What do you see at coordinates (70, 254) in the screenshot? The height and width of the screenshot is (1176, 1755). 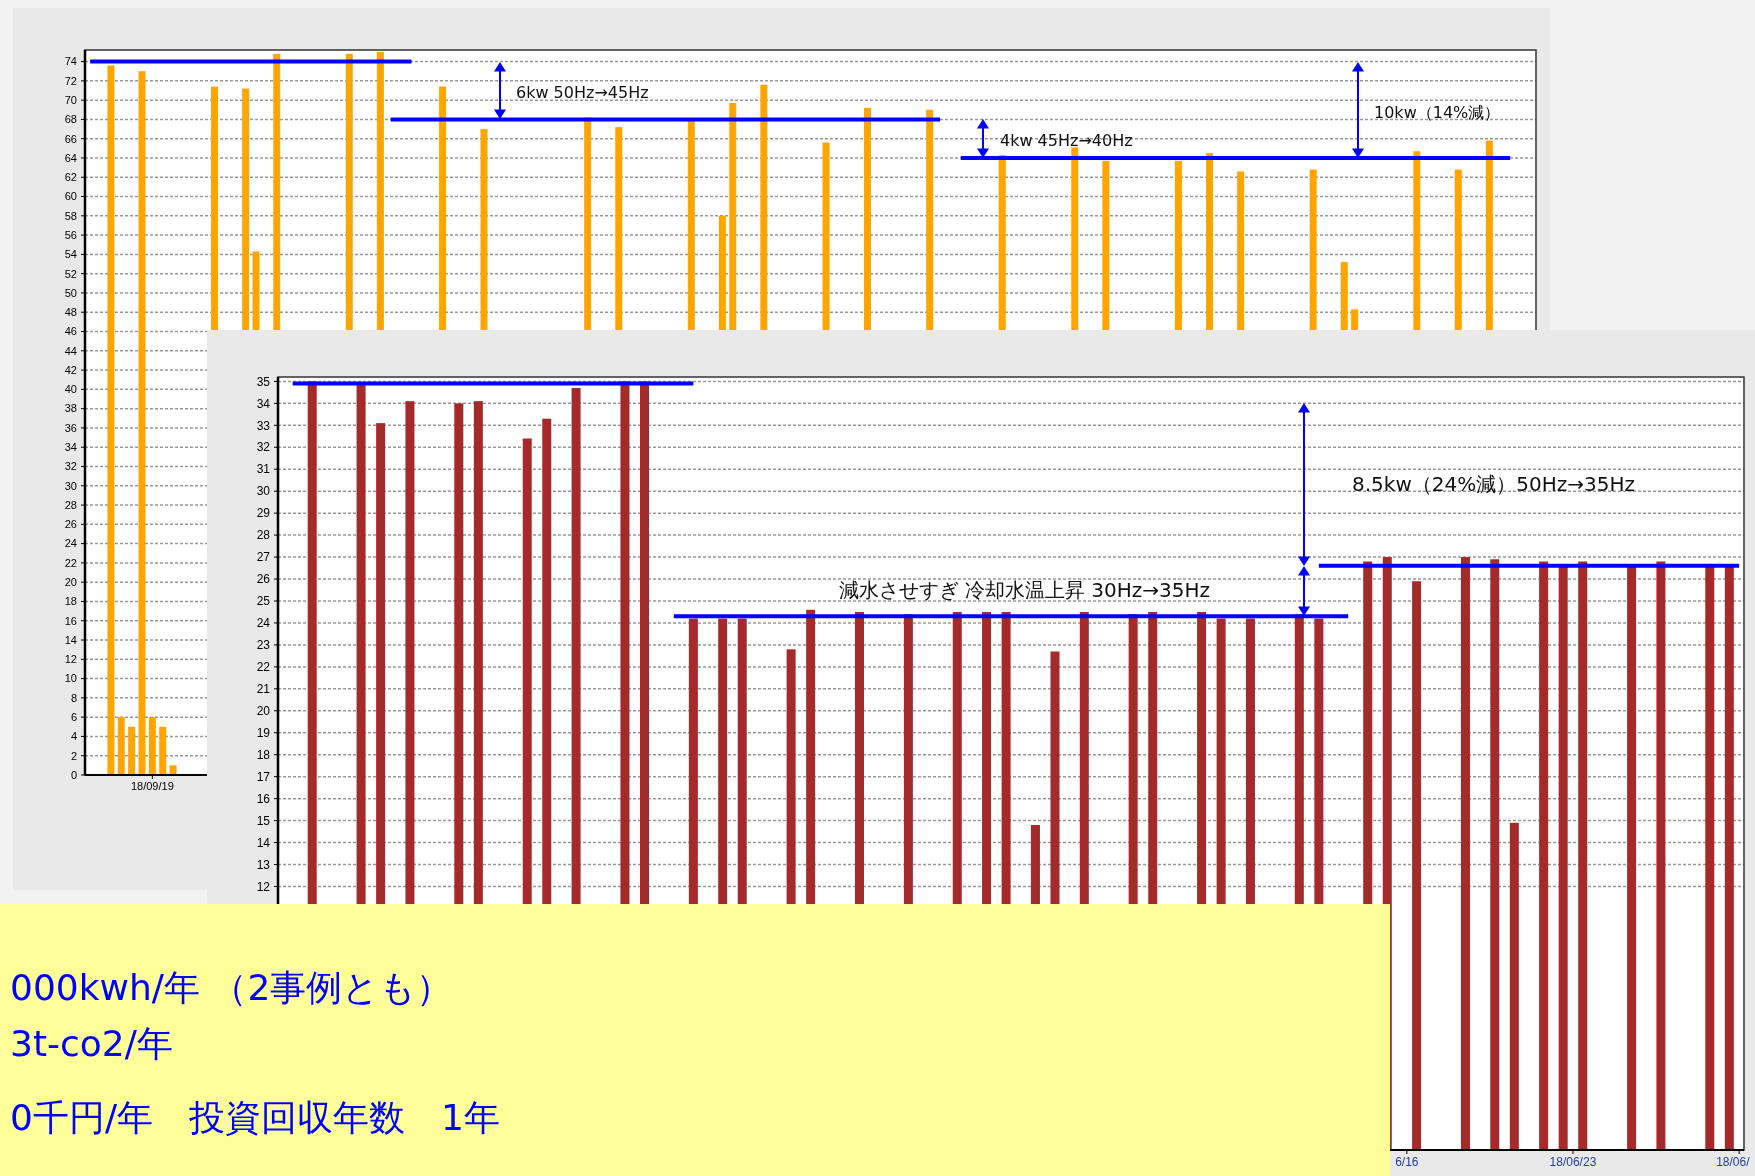 I see `y-tick-label: 54` at bounding box center [70, 254].